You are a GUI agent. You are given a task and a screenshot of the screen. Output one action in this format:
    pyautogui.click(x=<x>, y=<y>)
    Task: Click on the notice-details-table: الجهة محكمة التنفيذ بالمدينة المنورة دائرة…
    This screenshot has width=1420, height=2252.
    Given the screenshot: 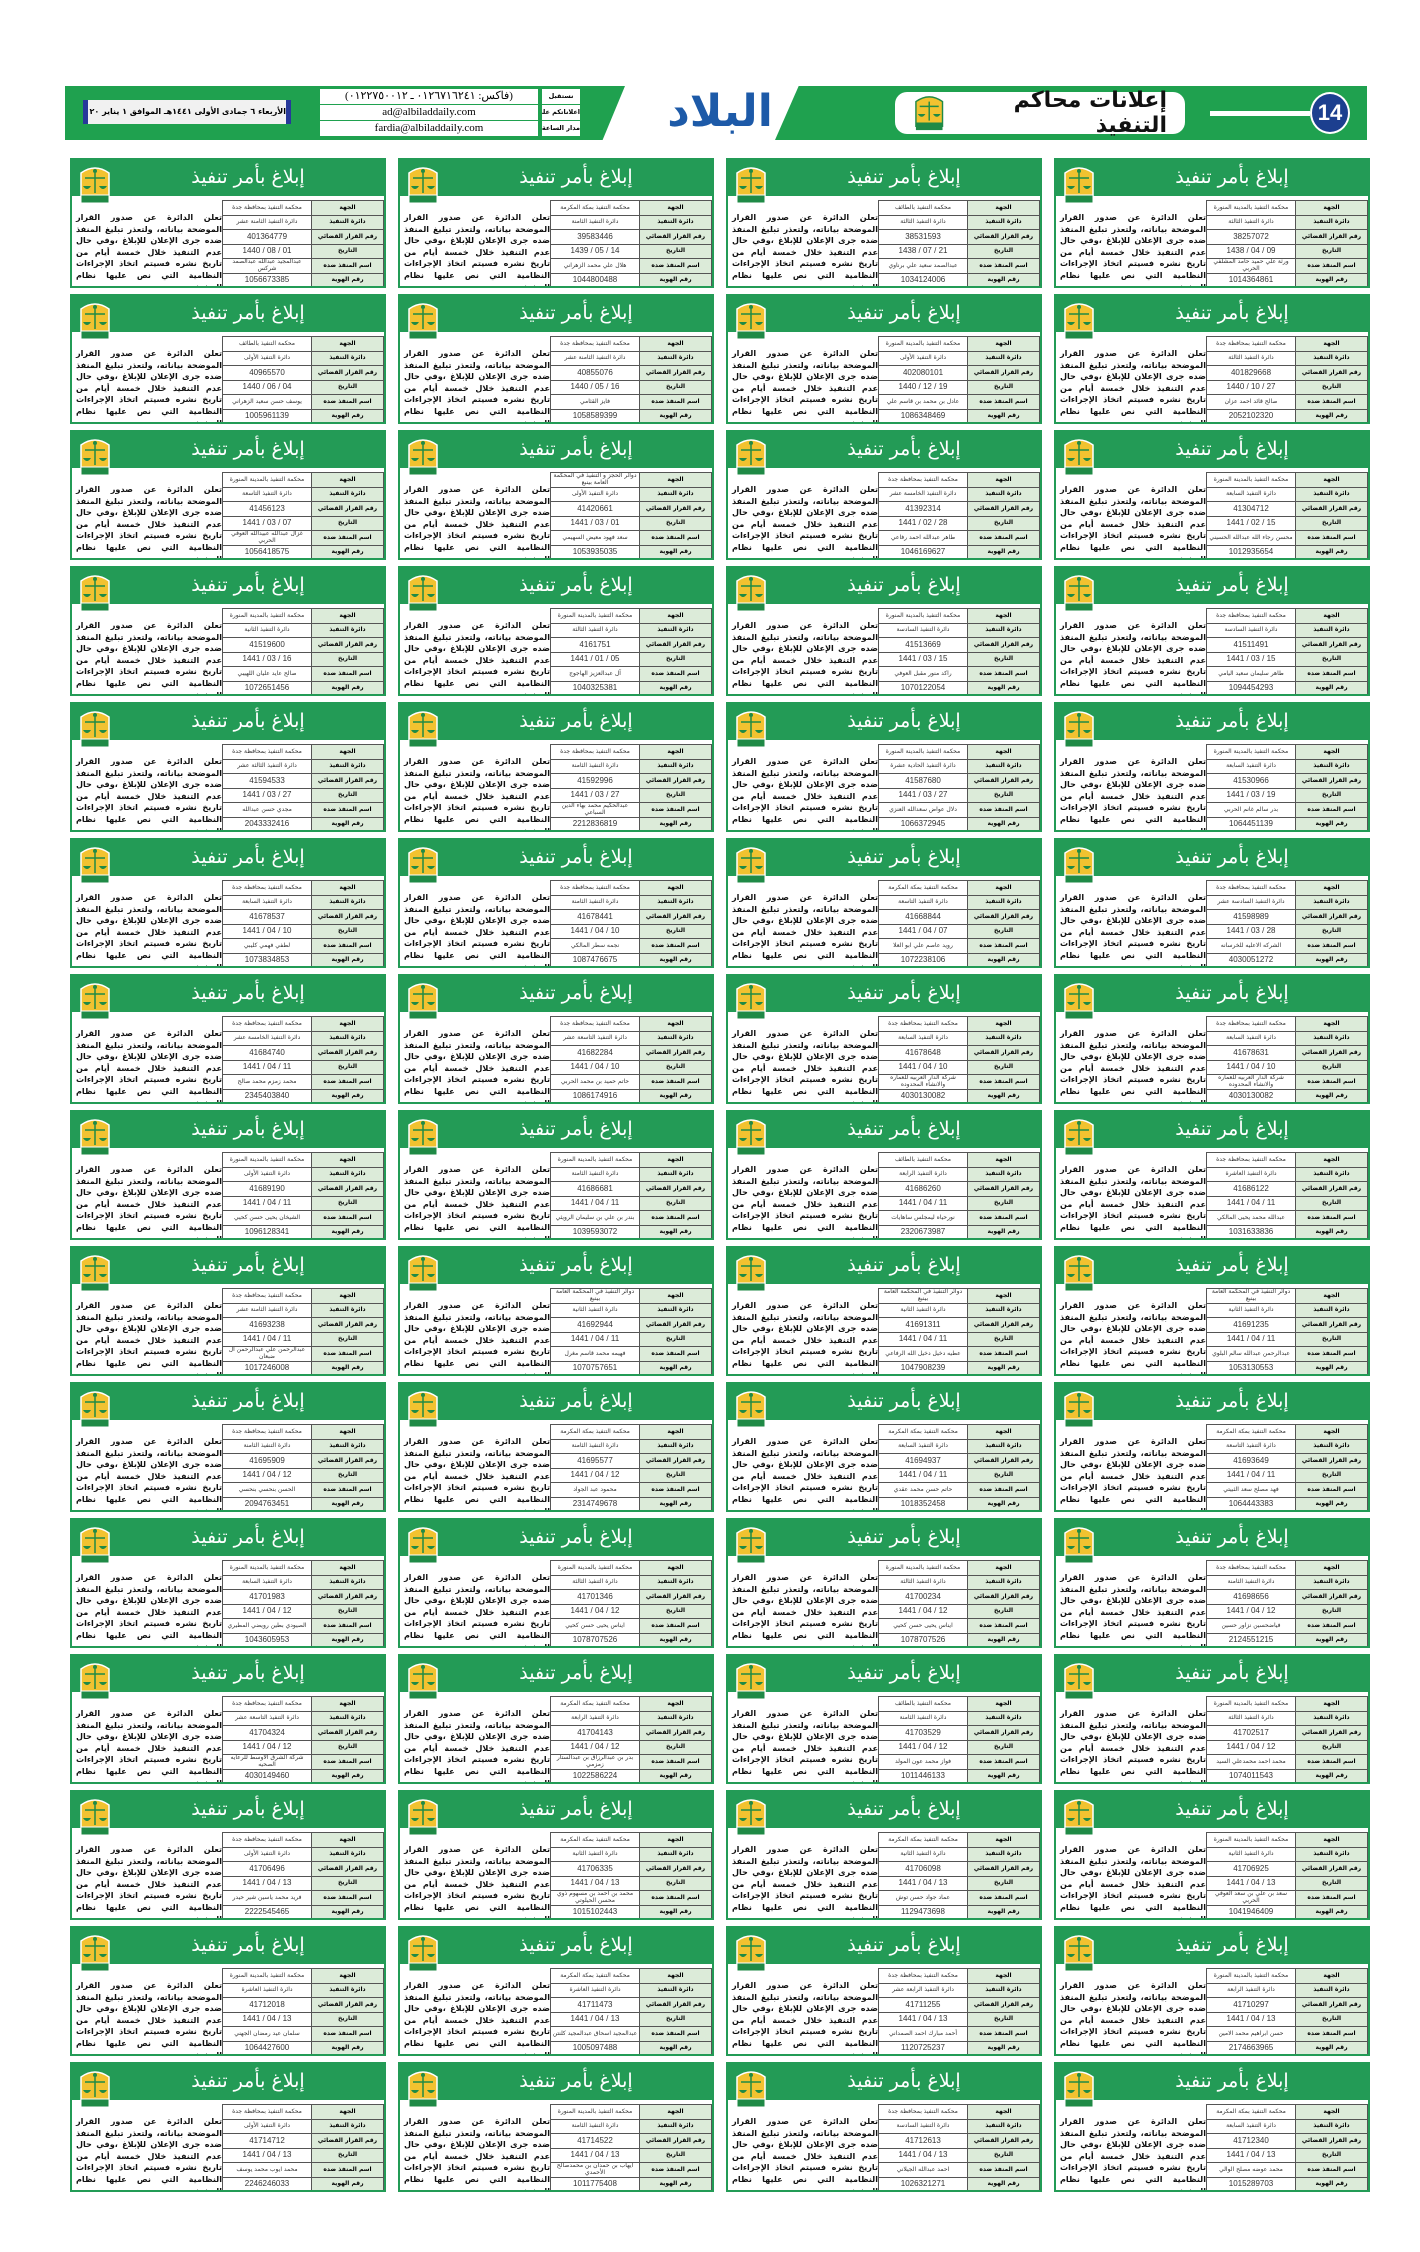 What is the action you would take?
    pyautogui.click(x=1287, y=515)
    